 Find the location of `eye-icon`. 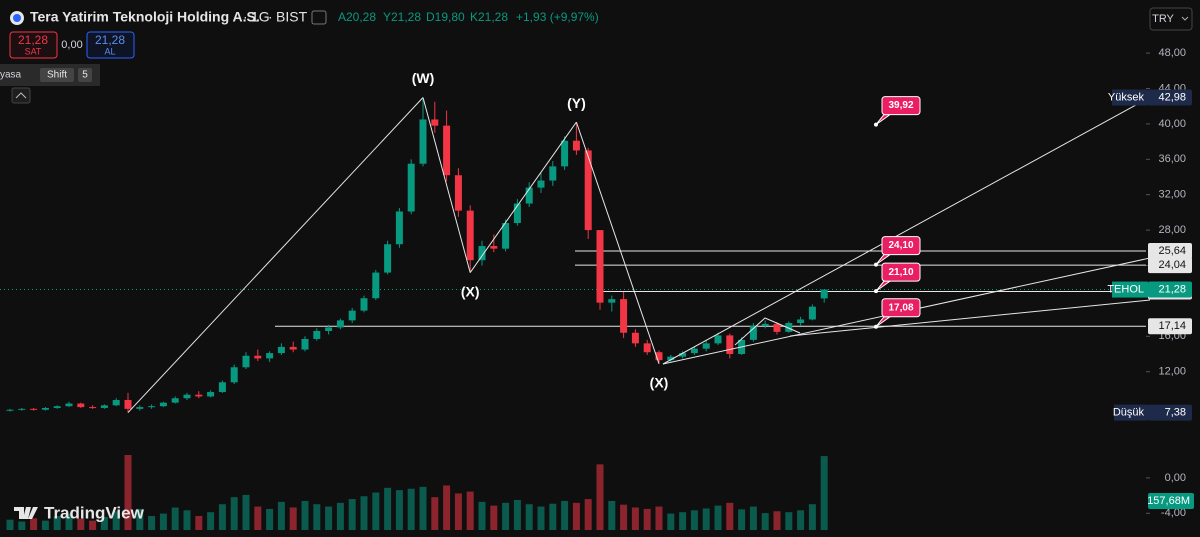

eye-icon is located at coordinates (319, 17).